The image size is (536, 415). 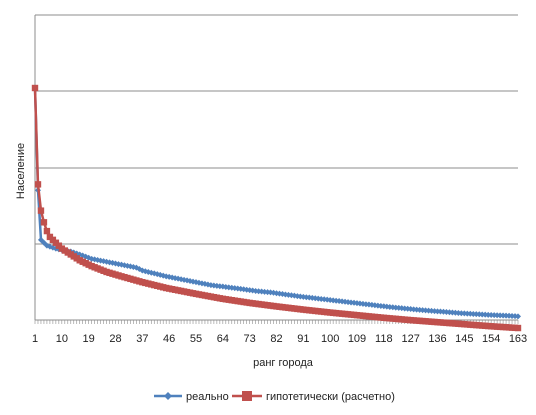 I want to click on x-axis-title: ранг города, so click(x=283, y=363).